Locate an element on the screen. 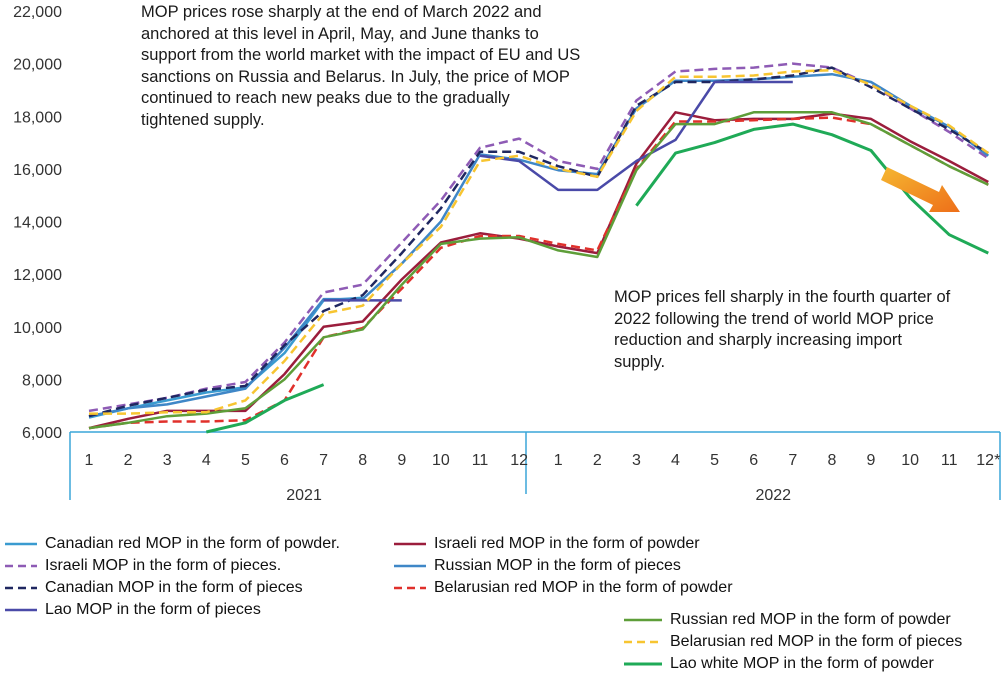 This screenshot has height=676, width=1007. x-tick-label: 12* is located at coordinates (988, 460).